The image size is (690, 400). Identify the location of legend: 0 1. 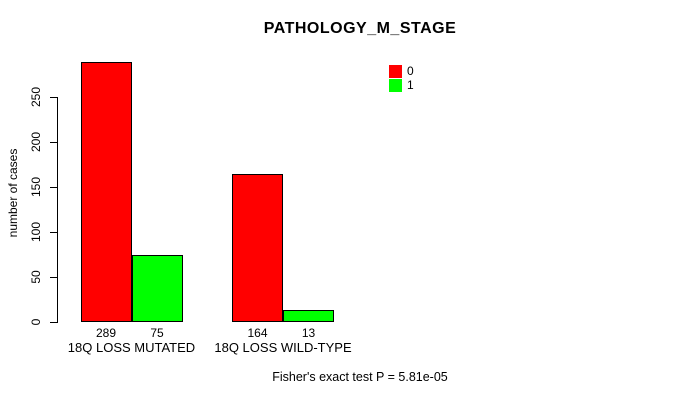
(401, 78).